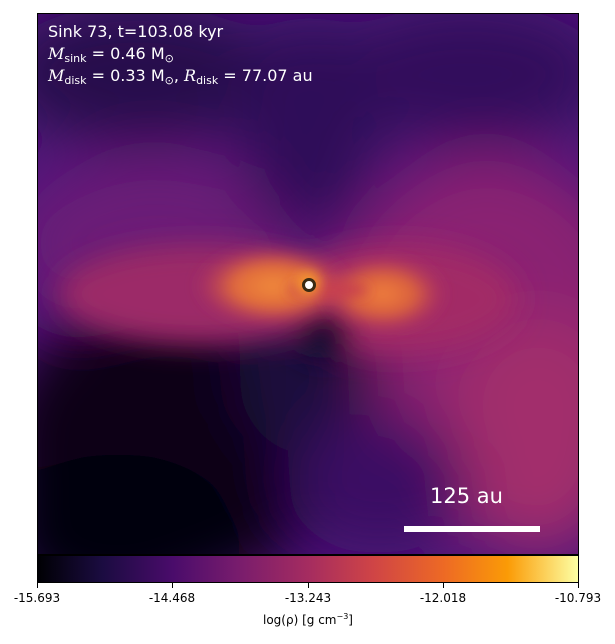  I want to click on disk-params-label: Mdisk = 0.33 M⊙, Rdisk = 77.07 au, so click(180, 78).